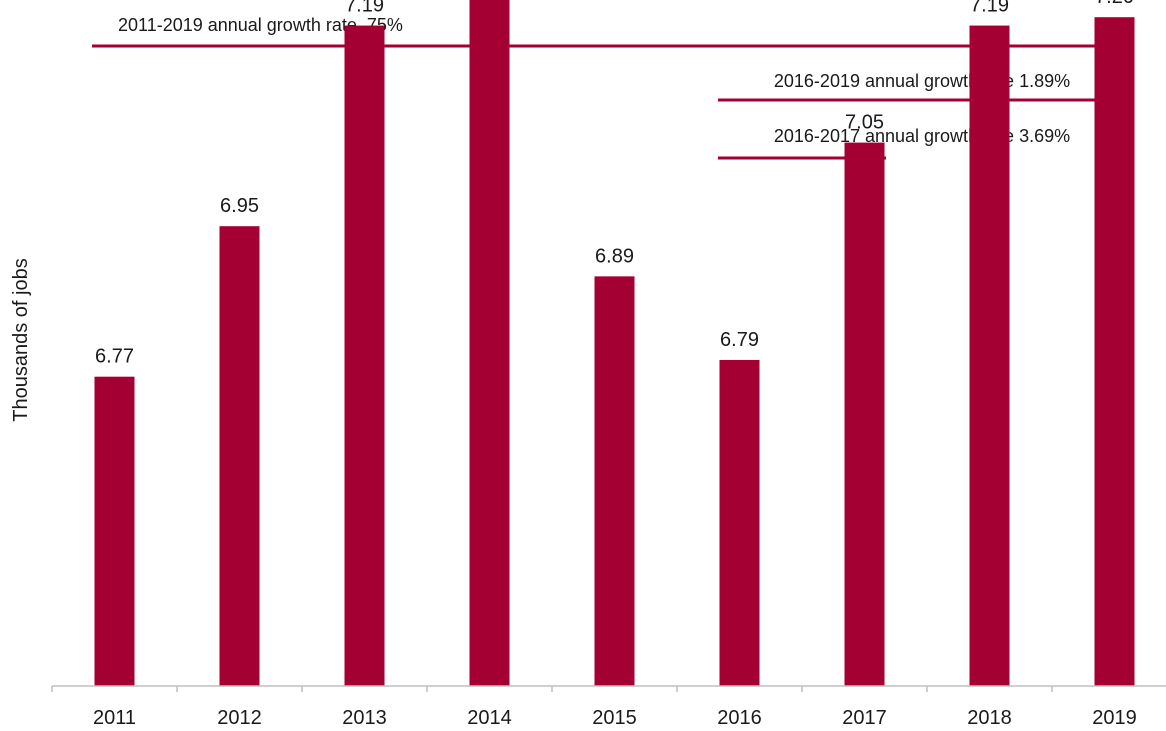 This screenshot has width=1166, height=731. What do you see at coordinates (864, 414) in the screenshot?
I see `bar-2017` at bounding box center [864, 414].